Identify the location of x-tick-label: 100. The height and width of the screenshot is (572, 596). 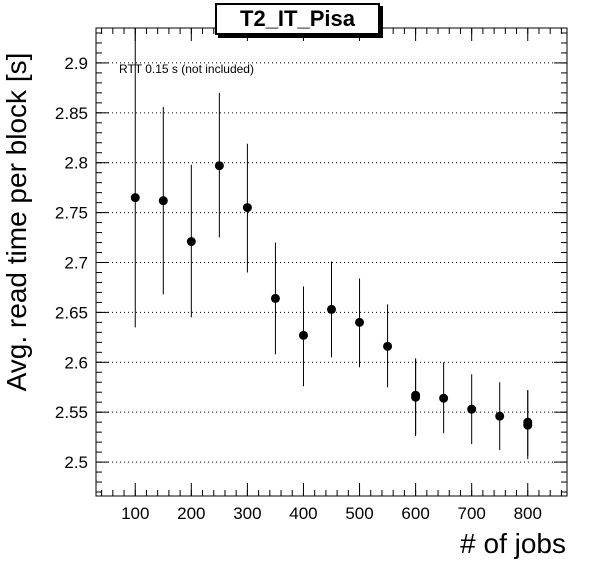
(135, 513).